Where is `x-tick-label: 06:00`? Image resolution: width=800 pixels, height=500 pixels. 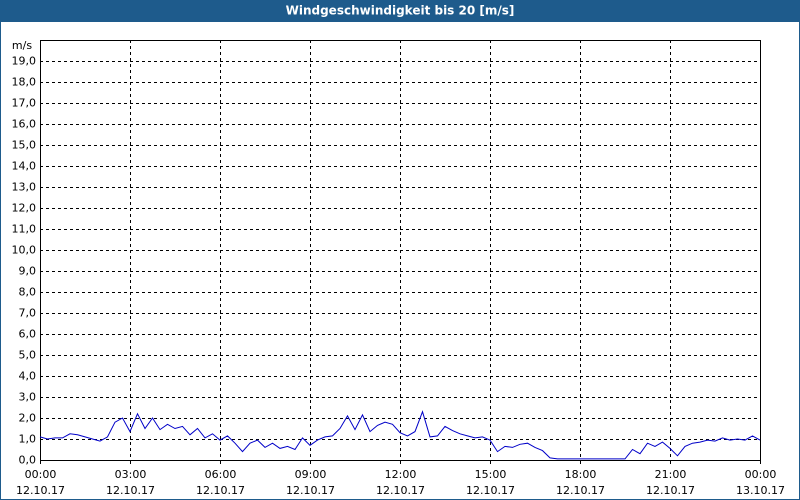
x-tick-label: 06:00 is located at coordinates (221, 474).